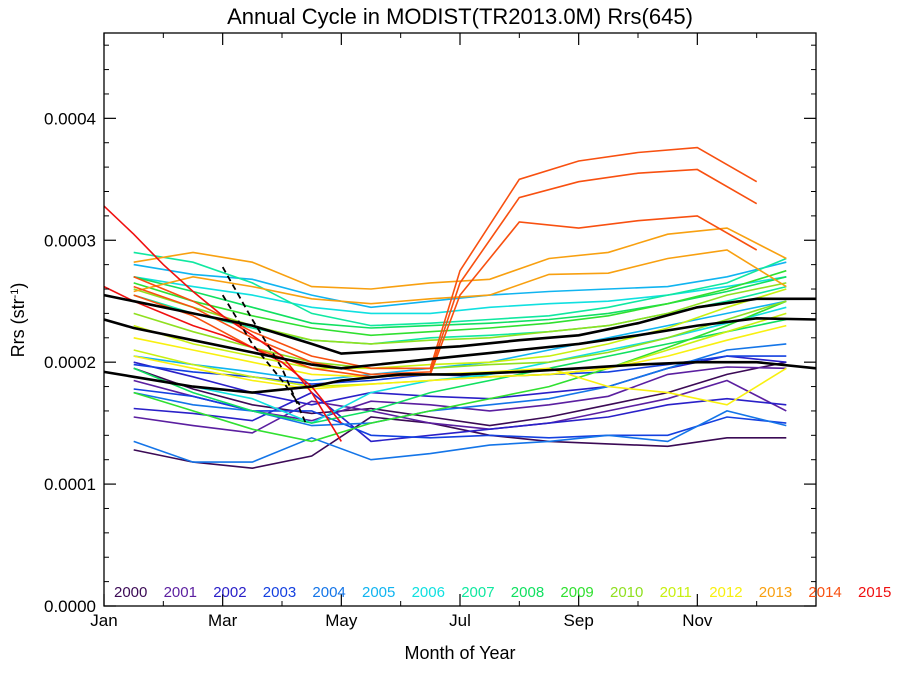 This screenshot has height=675, width=900. I want to click on x-tick-label-4: Jul, so click(460, 620).